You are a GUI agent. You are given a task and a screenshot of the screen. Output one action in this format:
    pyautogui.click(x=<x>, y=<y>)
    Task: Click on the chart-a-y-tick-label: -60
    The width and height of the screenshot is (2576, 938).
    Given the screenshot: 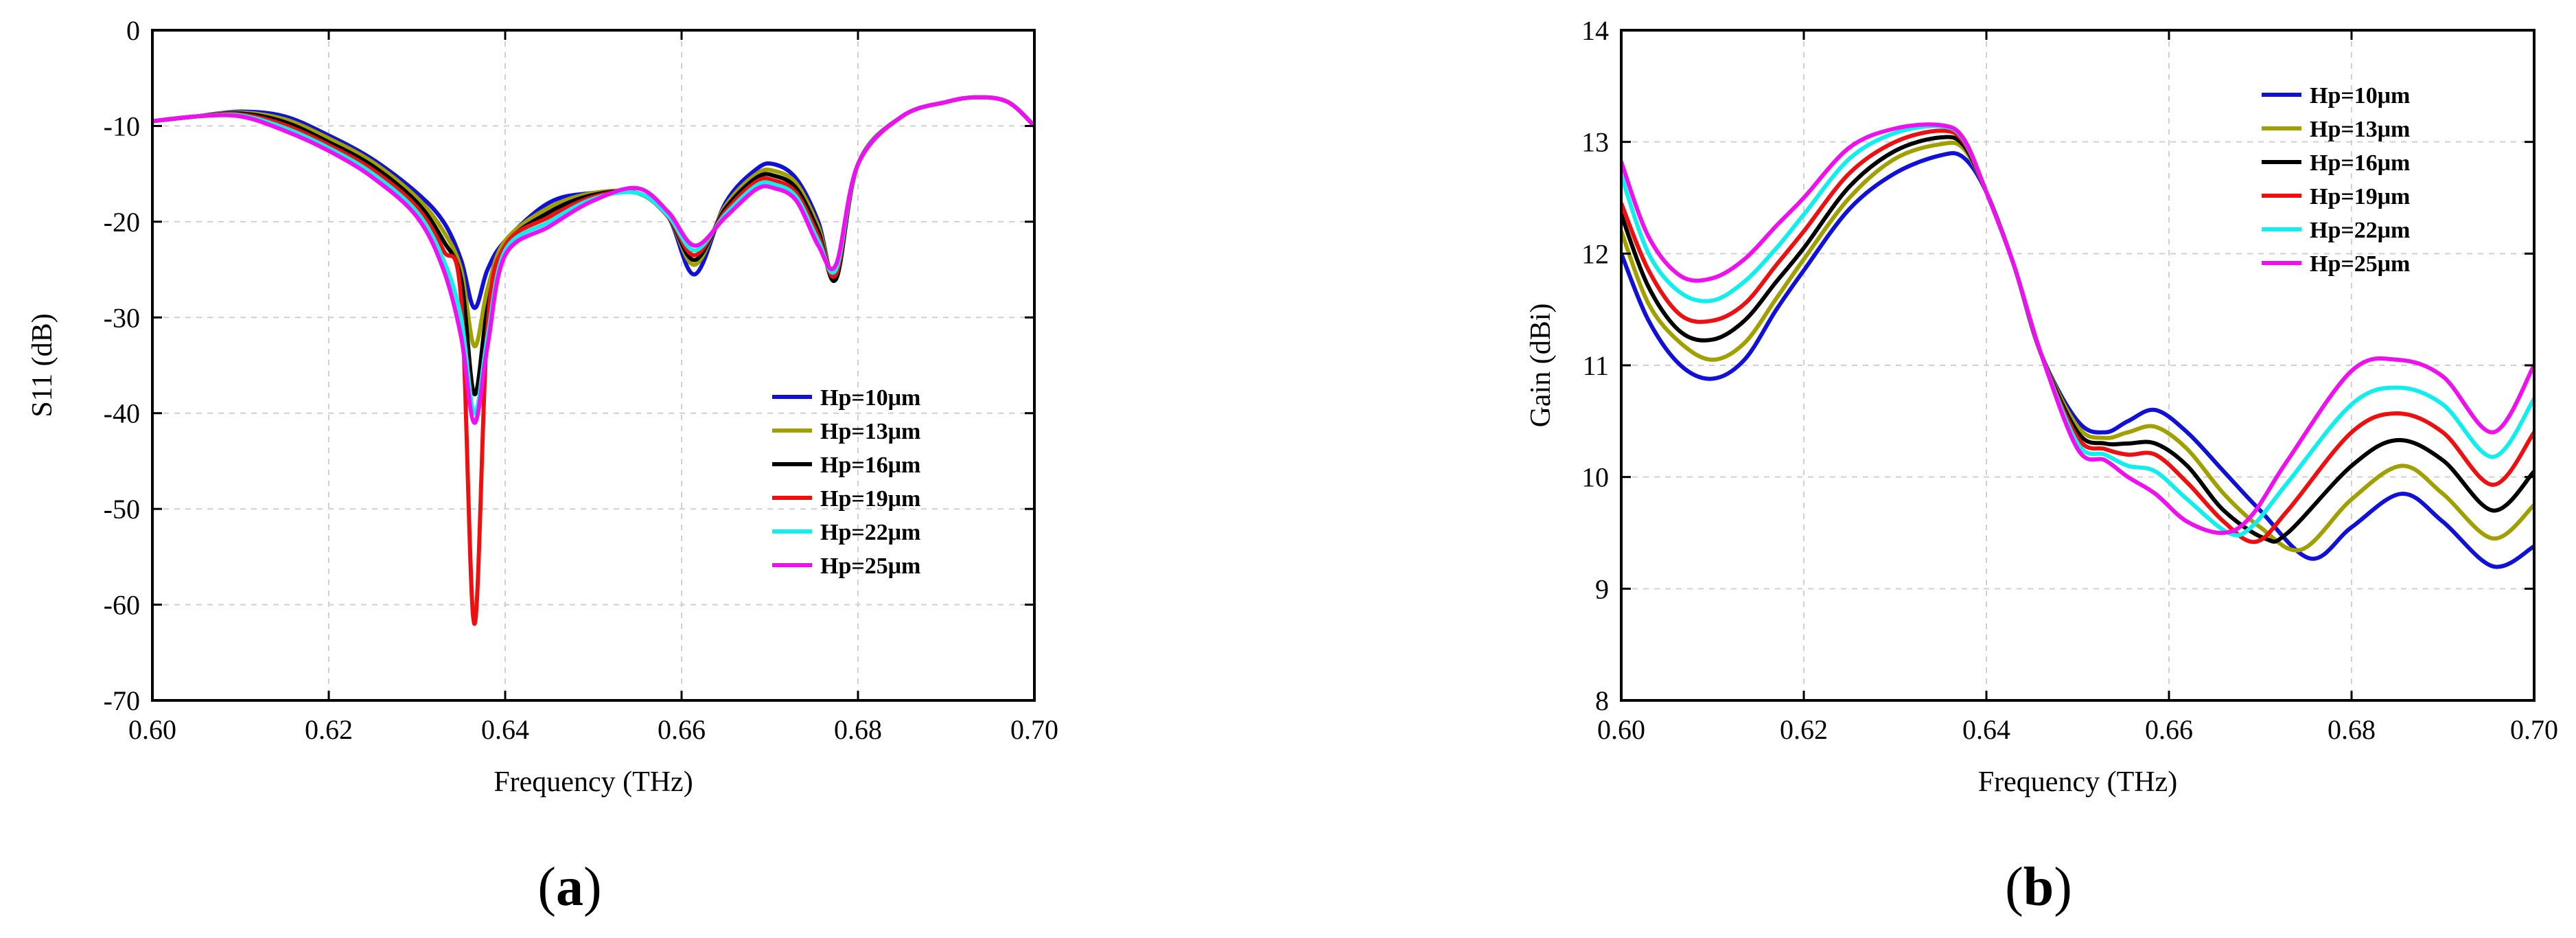 What is the action you would take?
    pyautogui.click(x=122, y=605)
    